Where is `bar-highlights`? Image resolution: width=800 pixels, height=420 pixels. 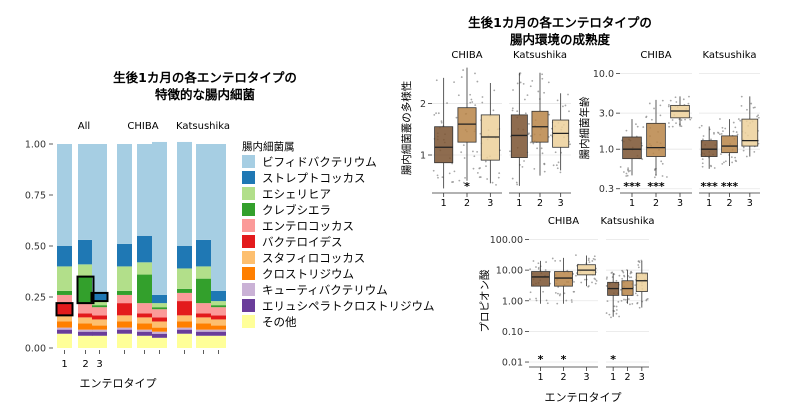
bar-highlights is located at coordinates (82, 296).